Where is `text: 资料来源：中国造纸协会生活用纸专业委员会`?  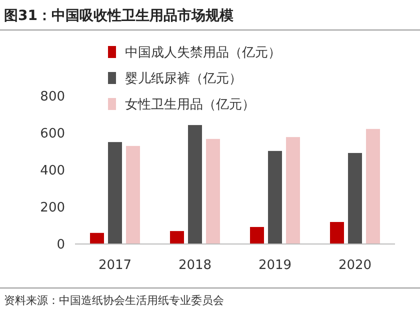 text: 资料来源：中国造纸协会生活用纸专业委员会 is located at coordinates (114, 300).